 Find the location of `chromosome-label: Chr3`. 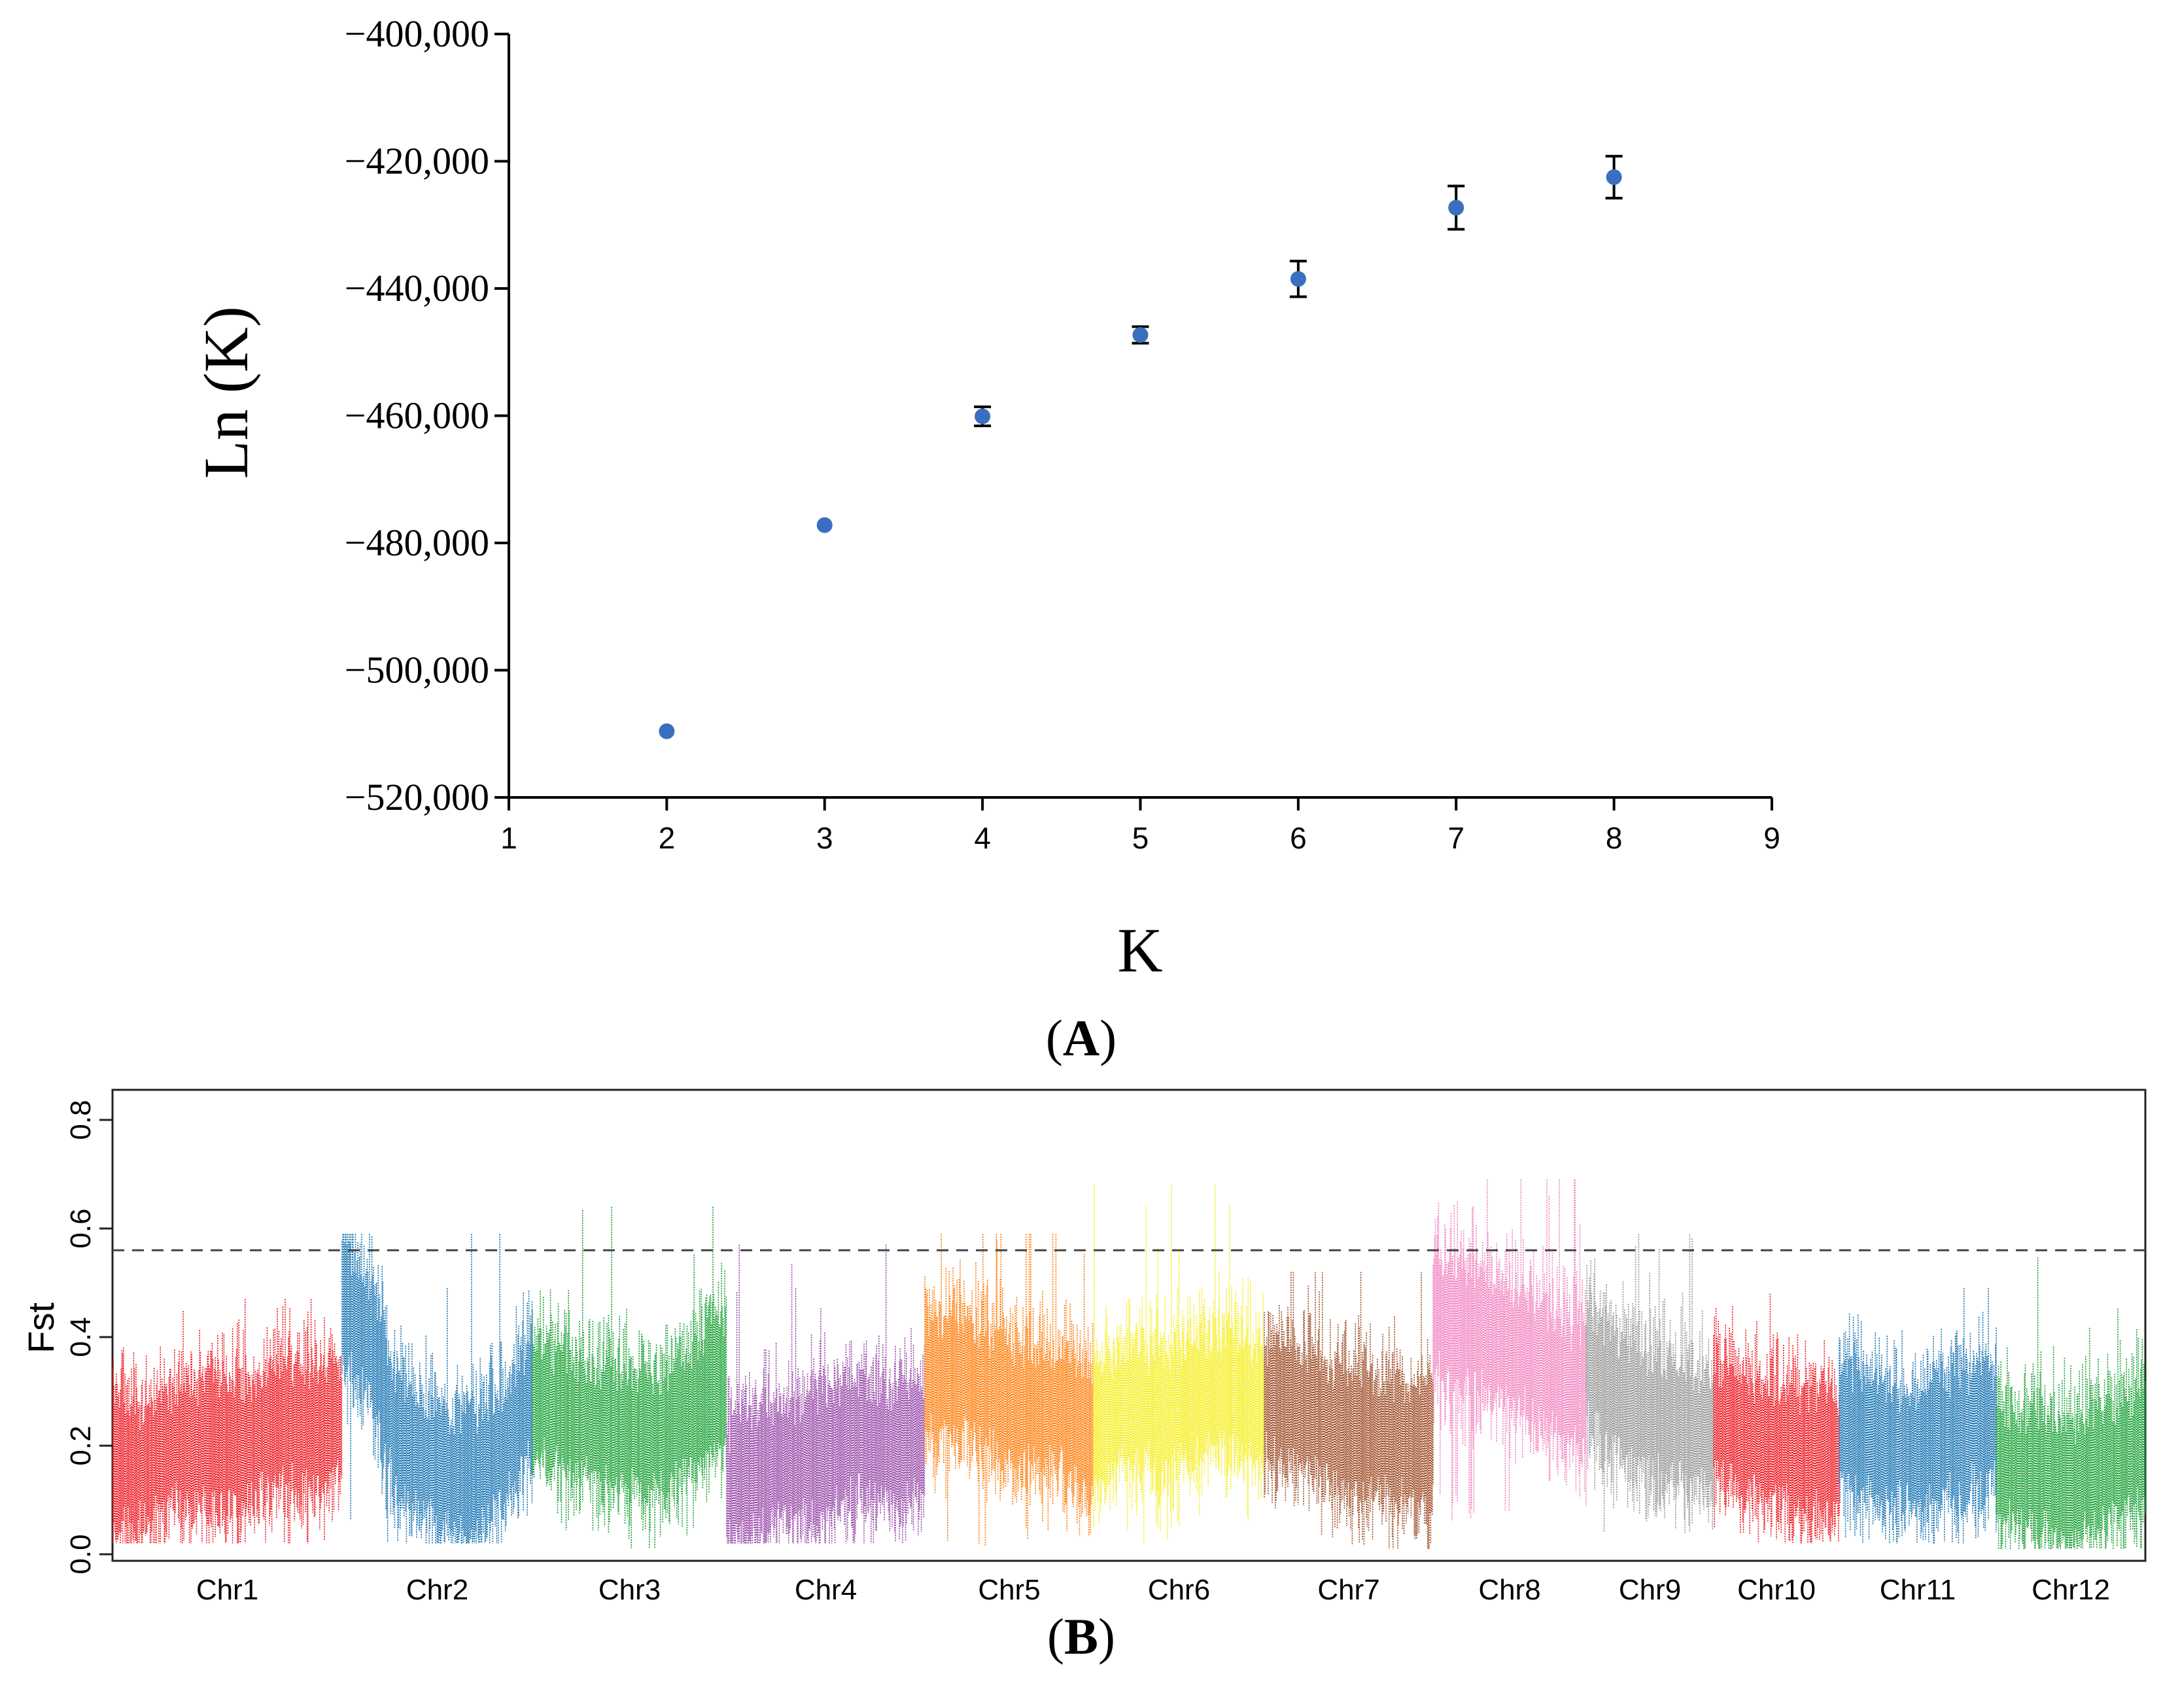

chromosome-label: Chr3 is located at coordinates (629, 1590).